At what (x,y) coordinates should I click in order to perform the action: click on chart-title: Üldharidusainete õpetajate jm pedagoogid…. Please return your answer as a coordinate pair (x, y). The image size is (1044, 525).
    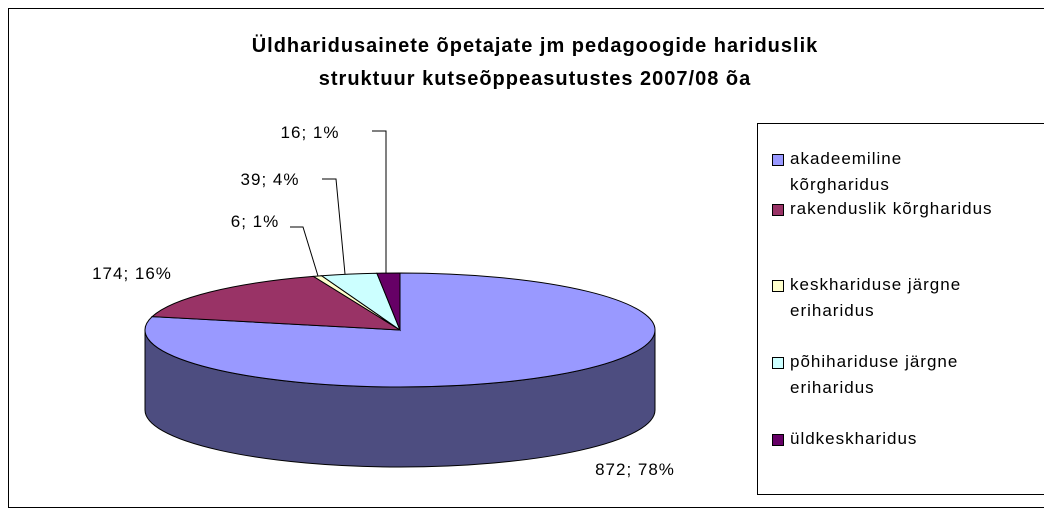
    Looking at the image, I should click on (535, 45).